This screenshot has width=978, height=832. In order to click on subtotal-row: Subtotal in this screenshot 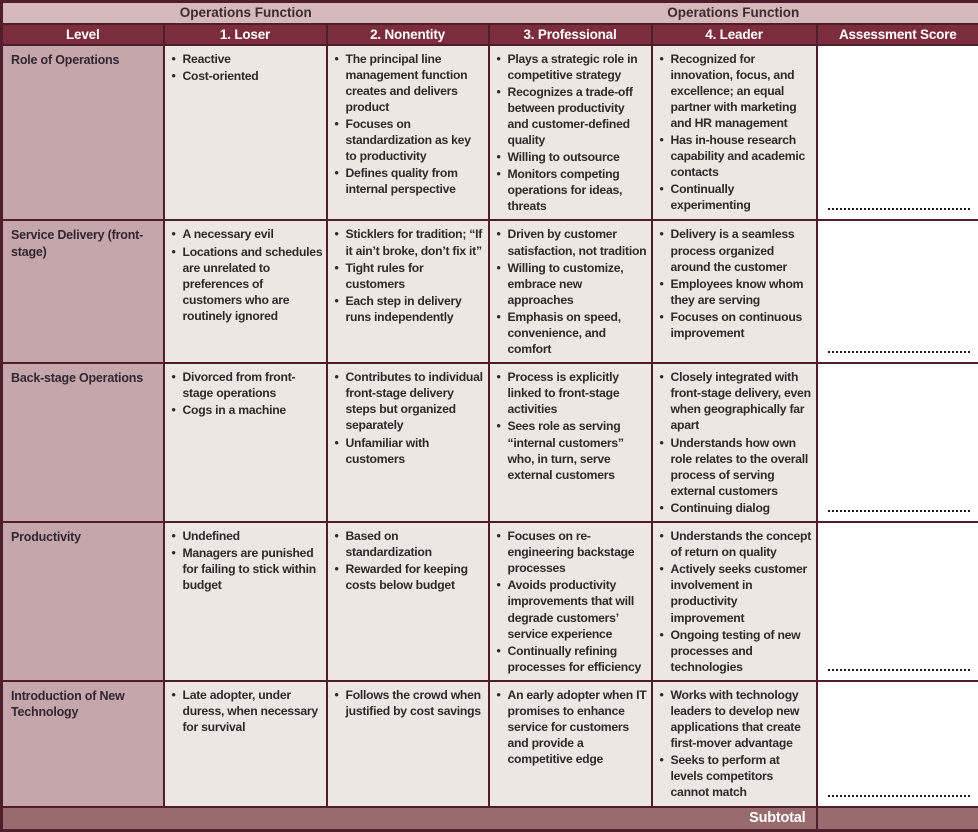, I will do `click(490, 819)`.